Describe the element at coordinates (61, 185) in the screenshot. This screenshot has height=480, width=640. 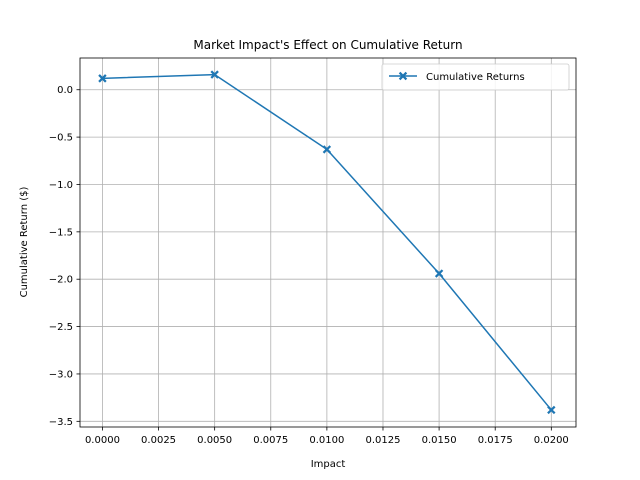
I see `y-tick-label: −1.0` at that location.